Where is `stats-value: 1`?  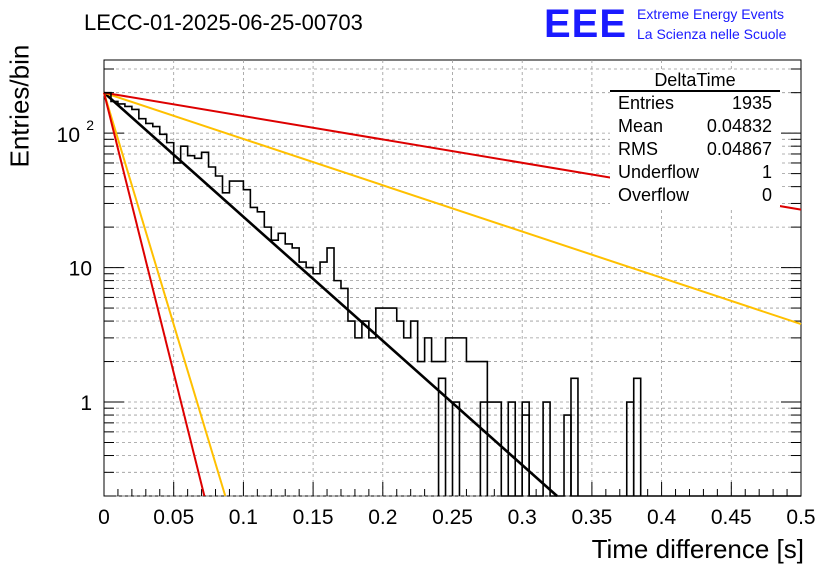 stats-value: 1 is located at coordinates (766, 172).